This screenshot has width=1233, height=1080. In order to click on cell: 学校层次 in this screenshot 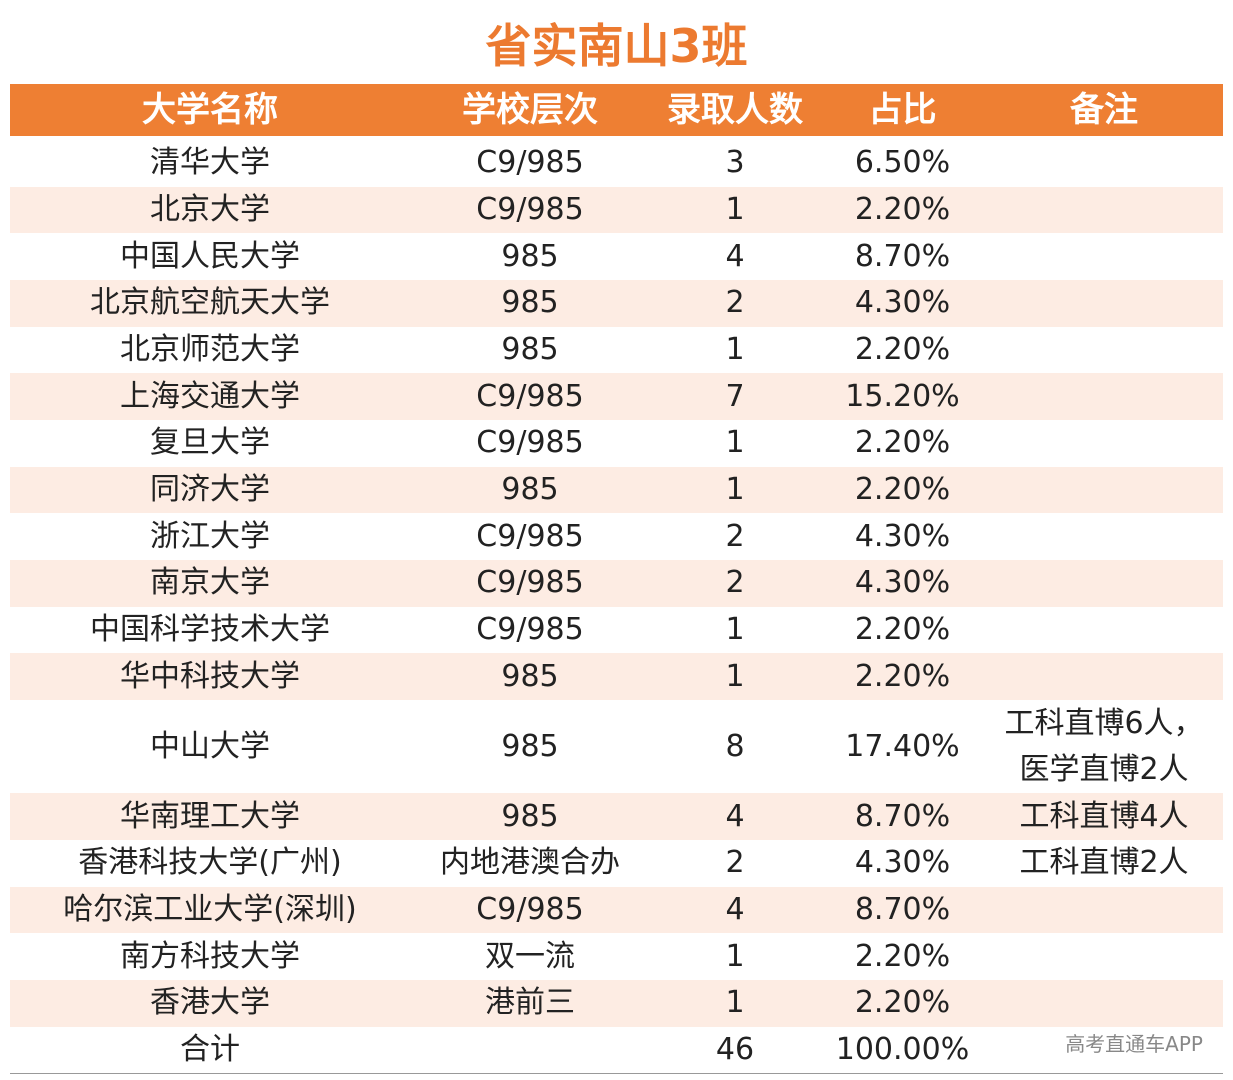, I will do `click(530, 110)`.